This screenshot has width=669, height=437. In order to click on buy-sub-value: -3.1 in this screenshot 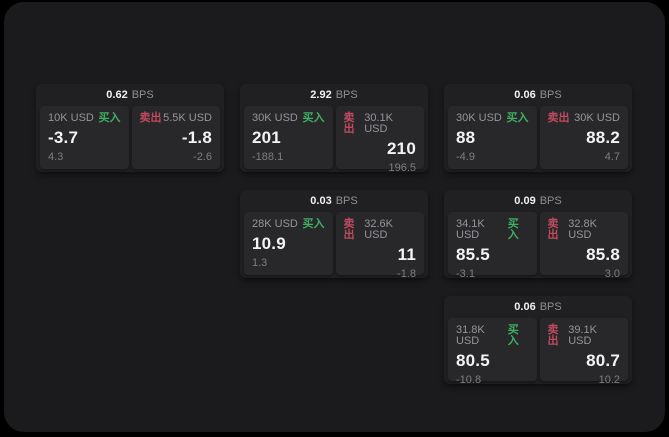, I will do `click(465, 274)`.